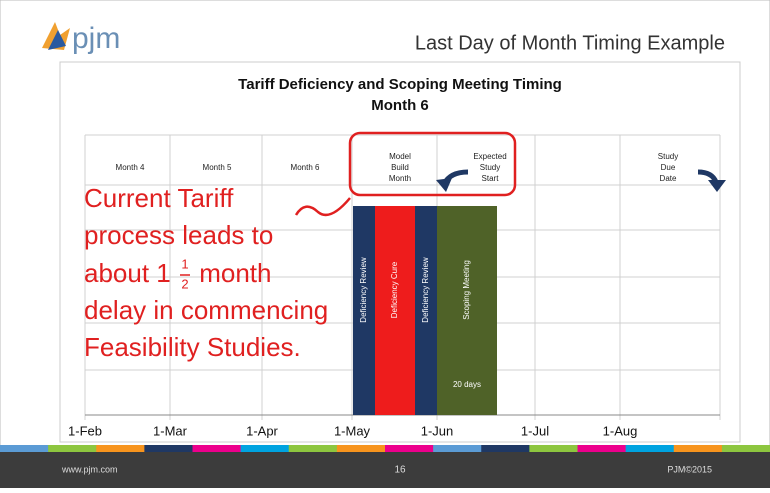 Image resolution: width=770 pixels, height=493 pixels. Describe the element at coordinates (400, 178) in the screenshot. I see `column-label: Month` at that location.